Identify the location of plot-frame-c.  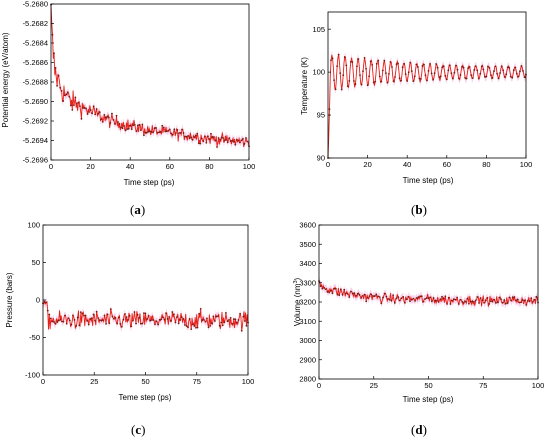
(145, 300).